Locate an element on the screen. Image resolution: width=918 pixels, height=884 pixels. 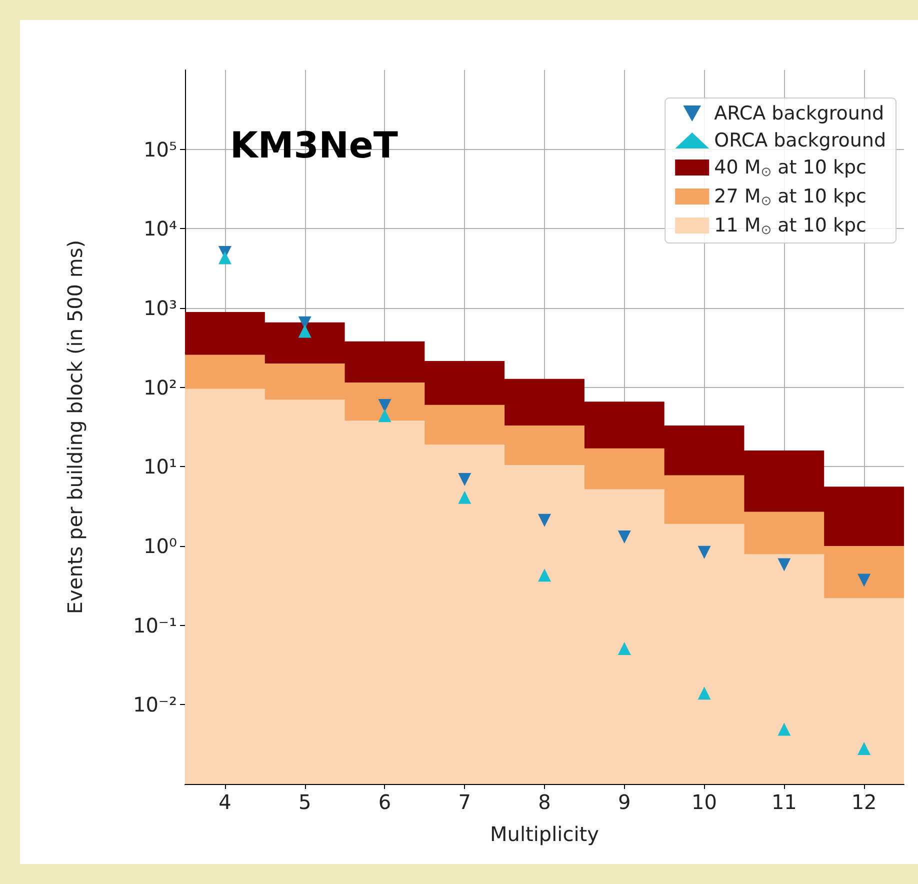
x-tick-label: 4 is located at coordinates (225, 802).